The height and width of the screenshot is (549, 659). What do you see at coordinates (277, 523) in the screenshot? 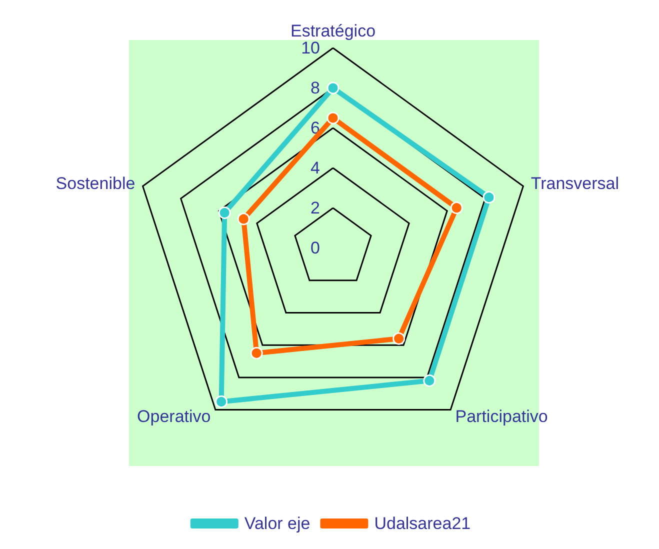
I see `legend-label: Valor eje` at bounding box center [277, 523].